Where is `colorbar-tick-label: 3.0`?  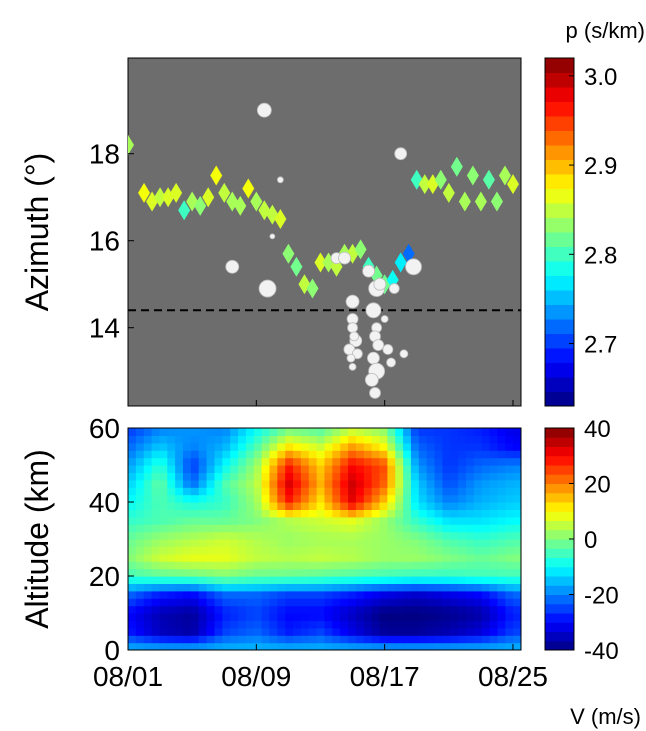 colorbar-tick-label: 3.0 is located at coordinates (600, 77).